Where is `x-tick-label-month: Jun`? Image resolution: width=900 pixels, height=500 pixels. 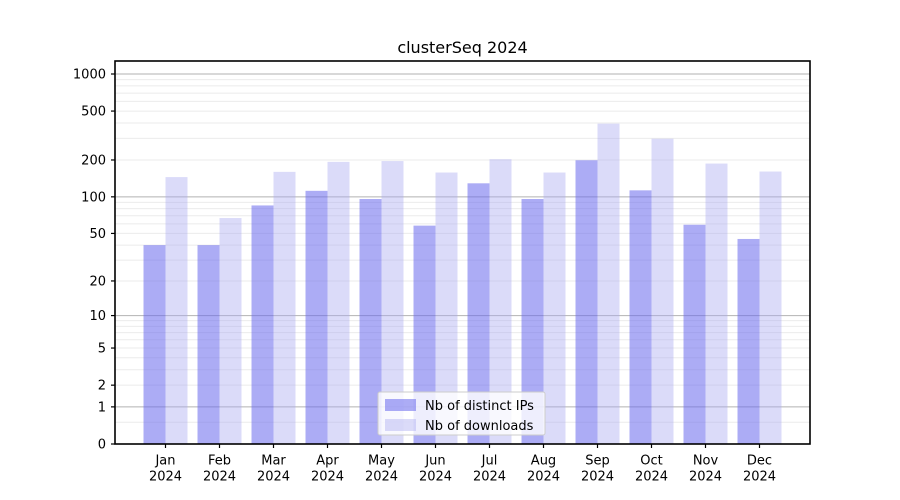 x-tick-label-month: Jun is located at coordinates (434, 461).